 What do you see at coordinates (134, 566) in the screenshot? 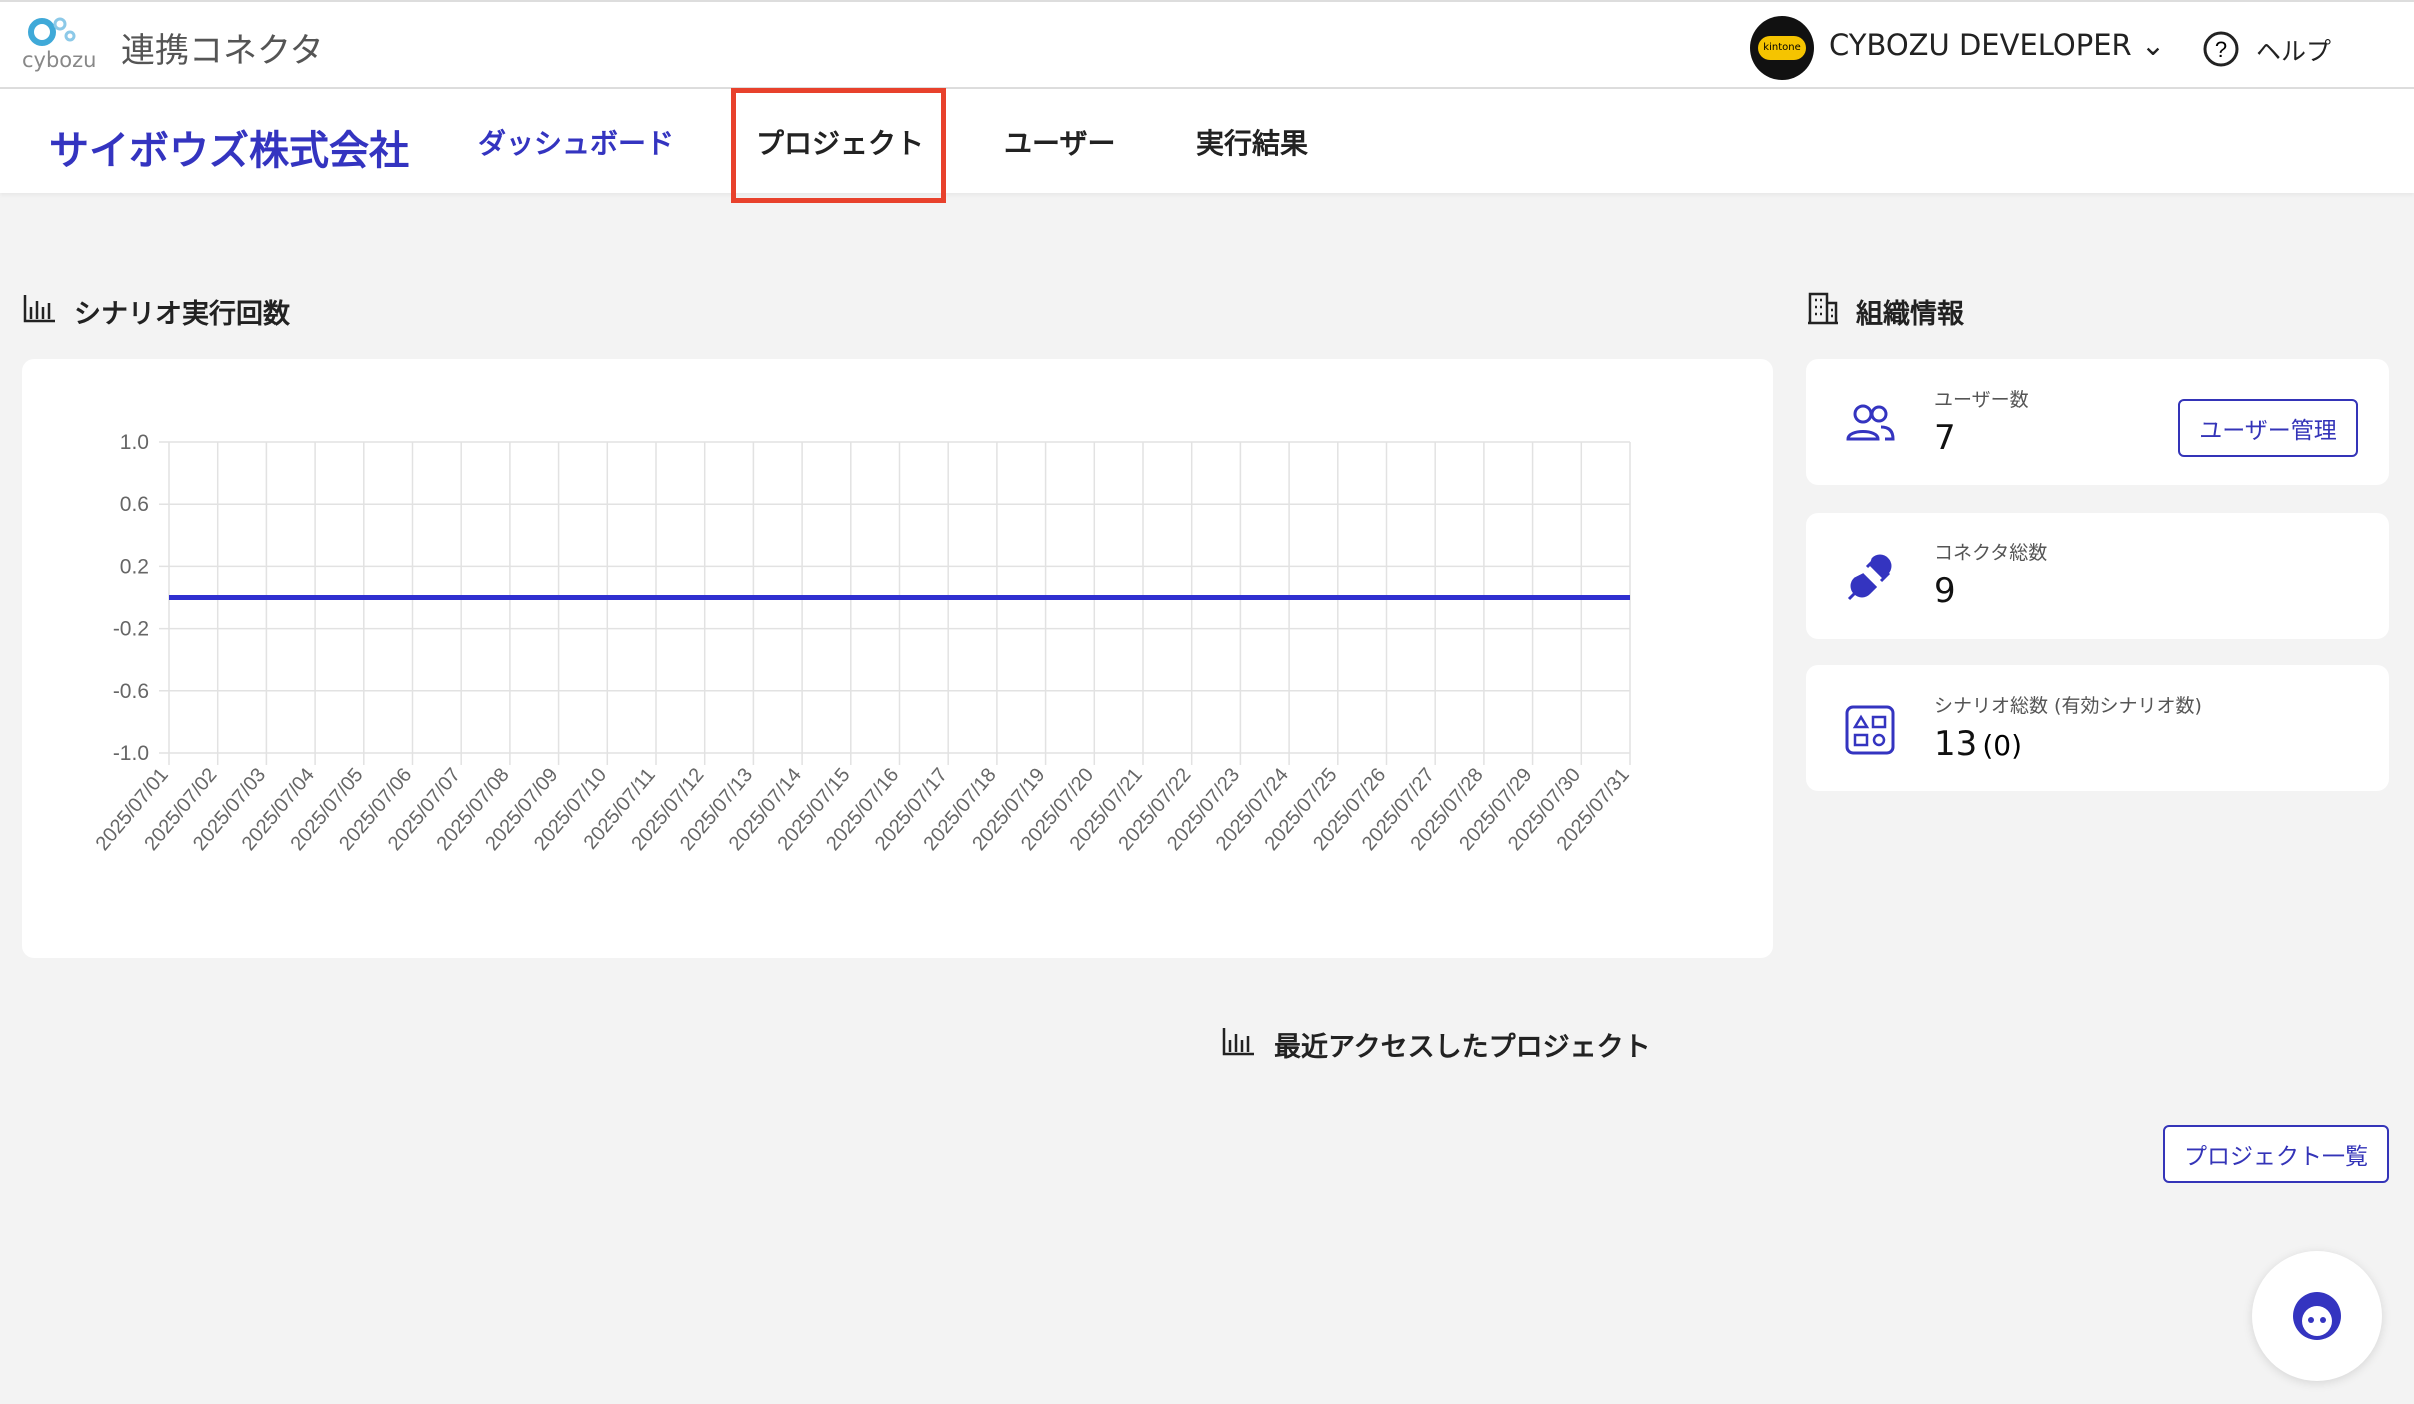
I see `y-tick-label: 0.2` at bounding box center [134, 566].